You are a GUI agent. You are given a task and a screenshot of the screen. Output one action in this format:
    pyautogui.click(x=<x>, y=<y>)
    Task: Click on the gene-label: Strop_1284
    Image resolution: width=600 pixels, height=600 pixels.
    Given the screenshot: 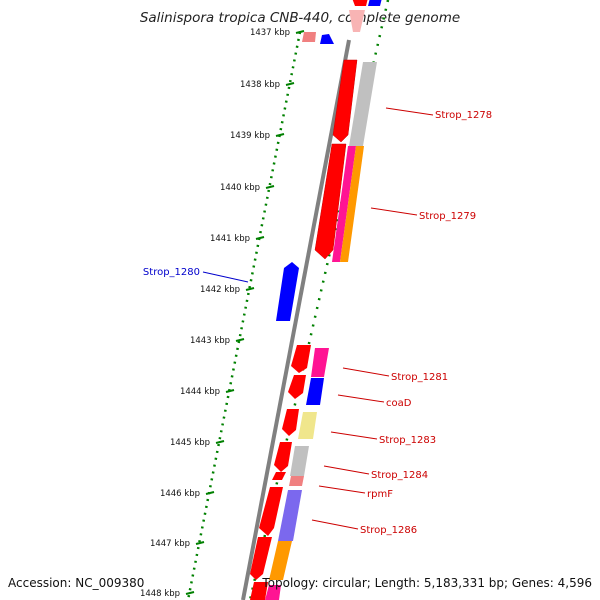 What is the action you would take?
    pyautogui.click(x=399, y=475)
    